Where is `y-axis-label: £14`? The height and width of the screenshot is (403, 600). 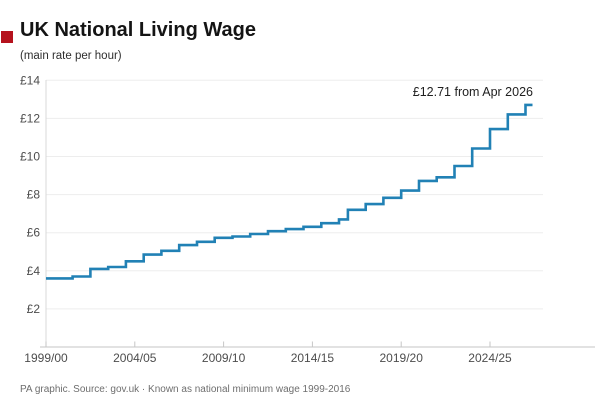
y-axis-label: £14 is located at coordinates (30, 80).